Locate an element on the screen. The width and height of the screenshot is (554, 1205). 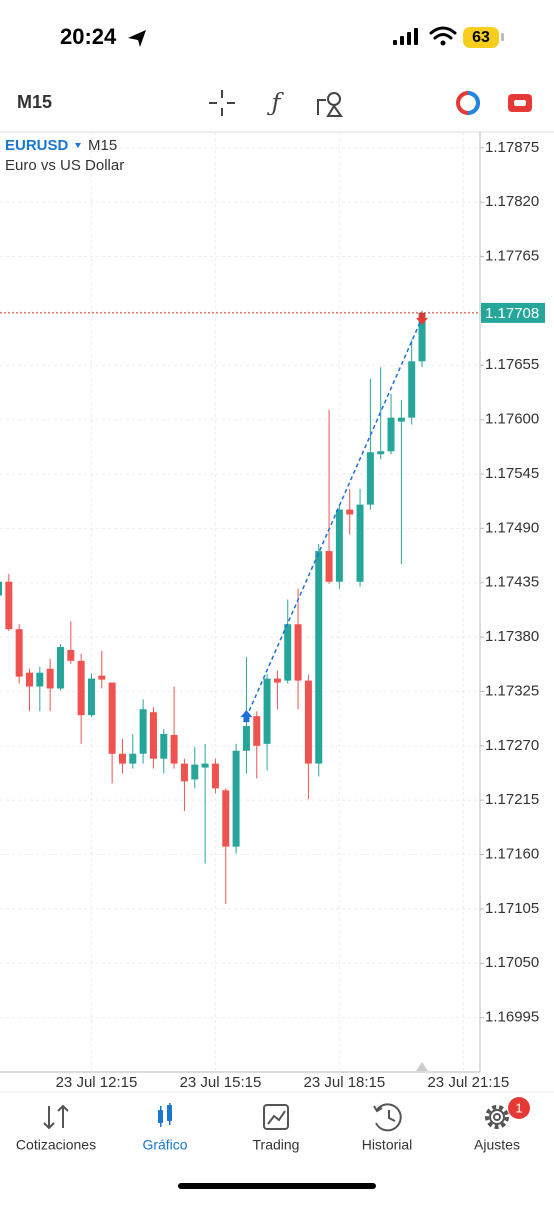
battery is located at coordinates (481, 37).